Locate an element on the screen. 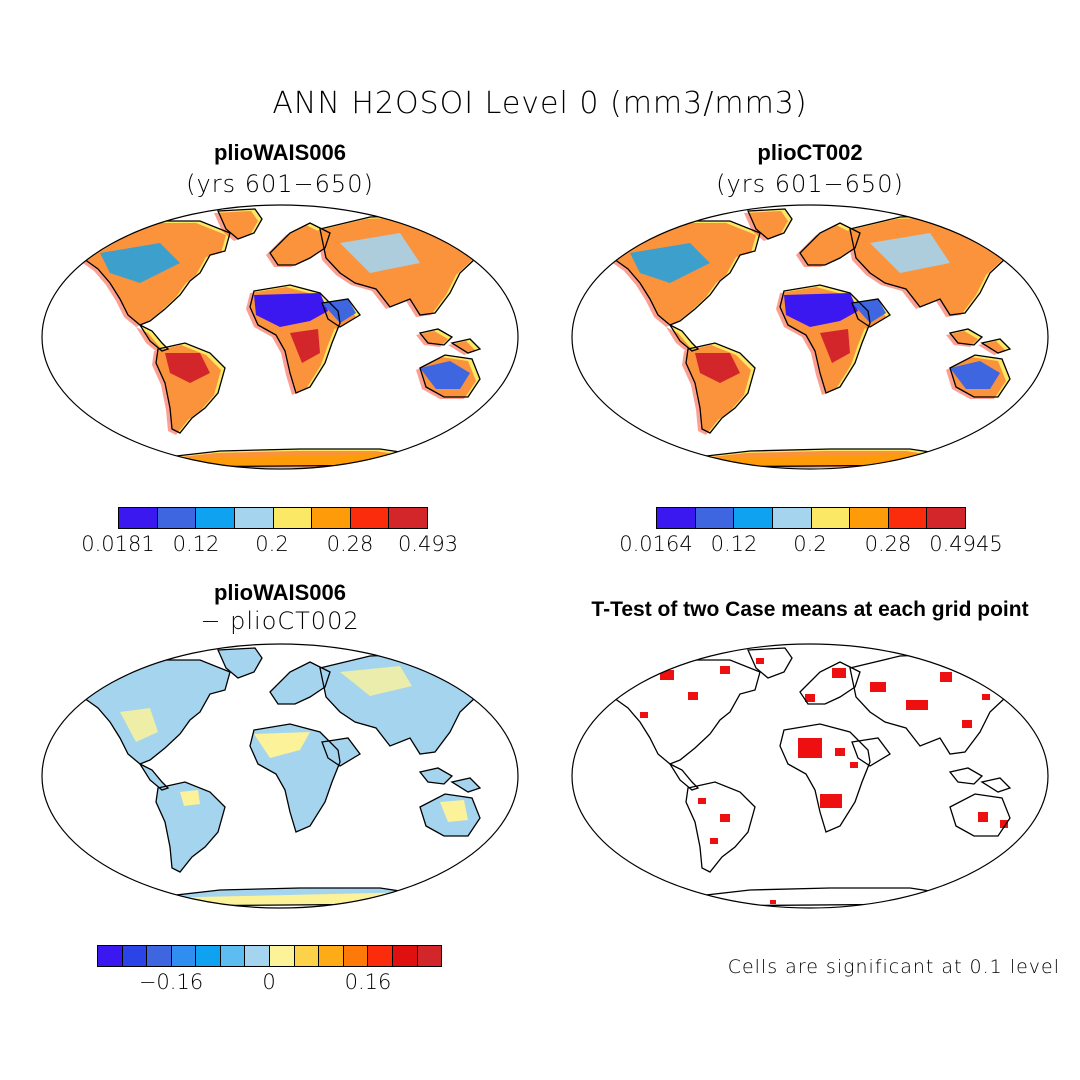  map-top-left is located at coordinates (280, 337).